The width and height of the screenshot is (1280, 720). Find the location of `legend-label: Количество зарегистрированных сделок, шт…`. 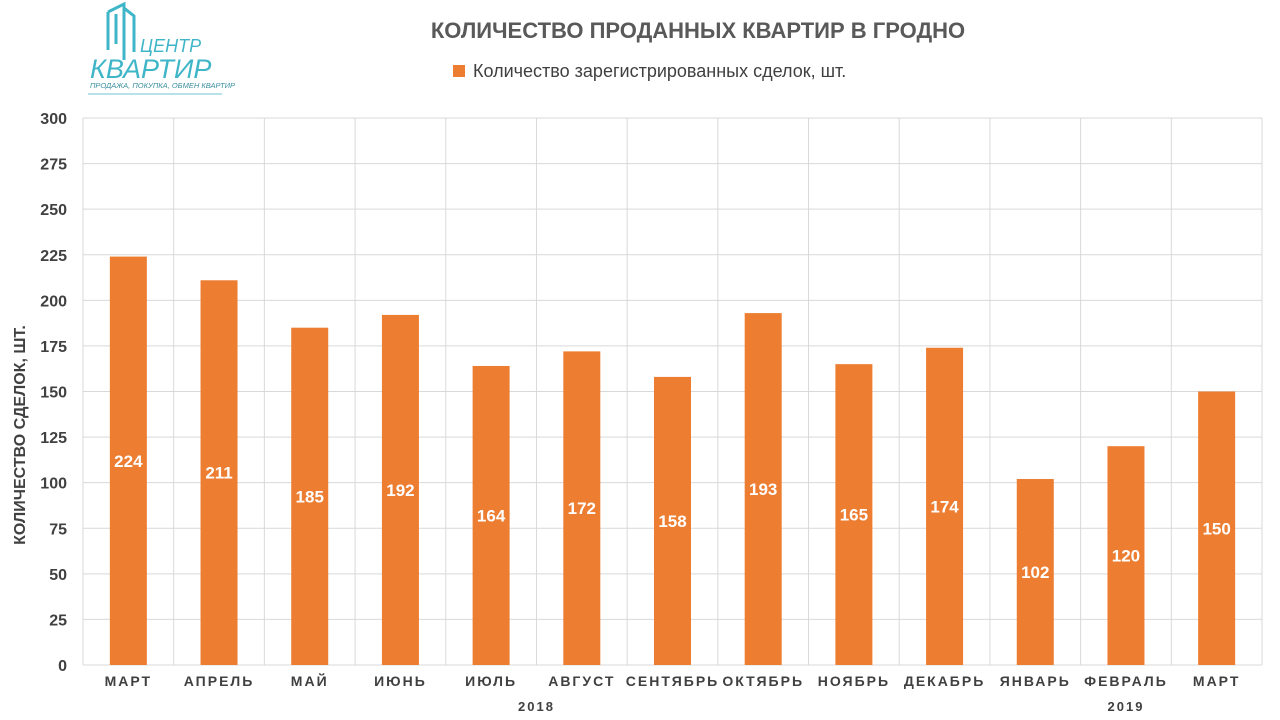

legend-label: Количество зарегистрированных сделок, шт… is located at coordinates (659, 71).